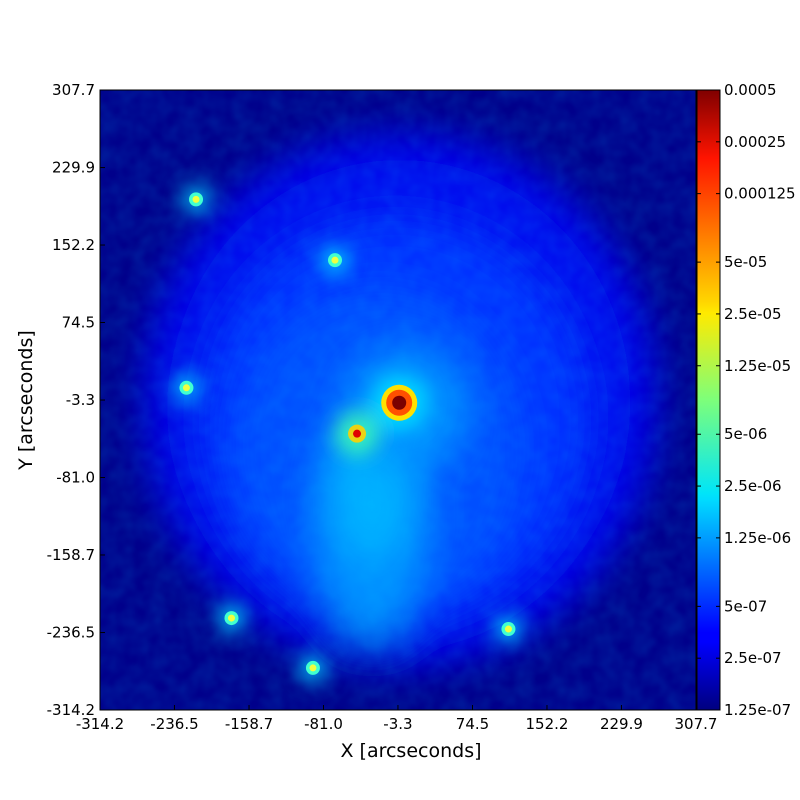  Describe the element at coordinates (753, 658) in the screenshot. I see `colorbar-tick-label: 2.5e-07` at that location.